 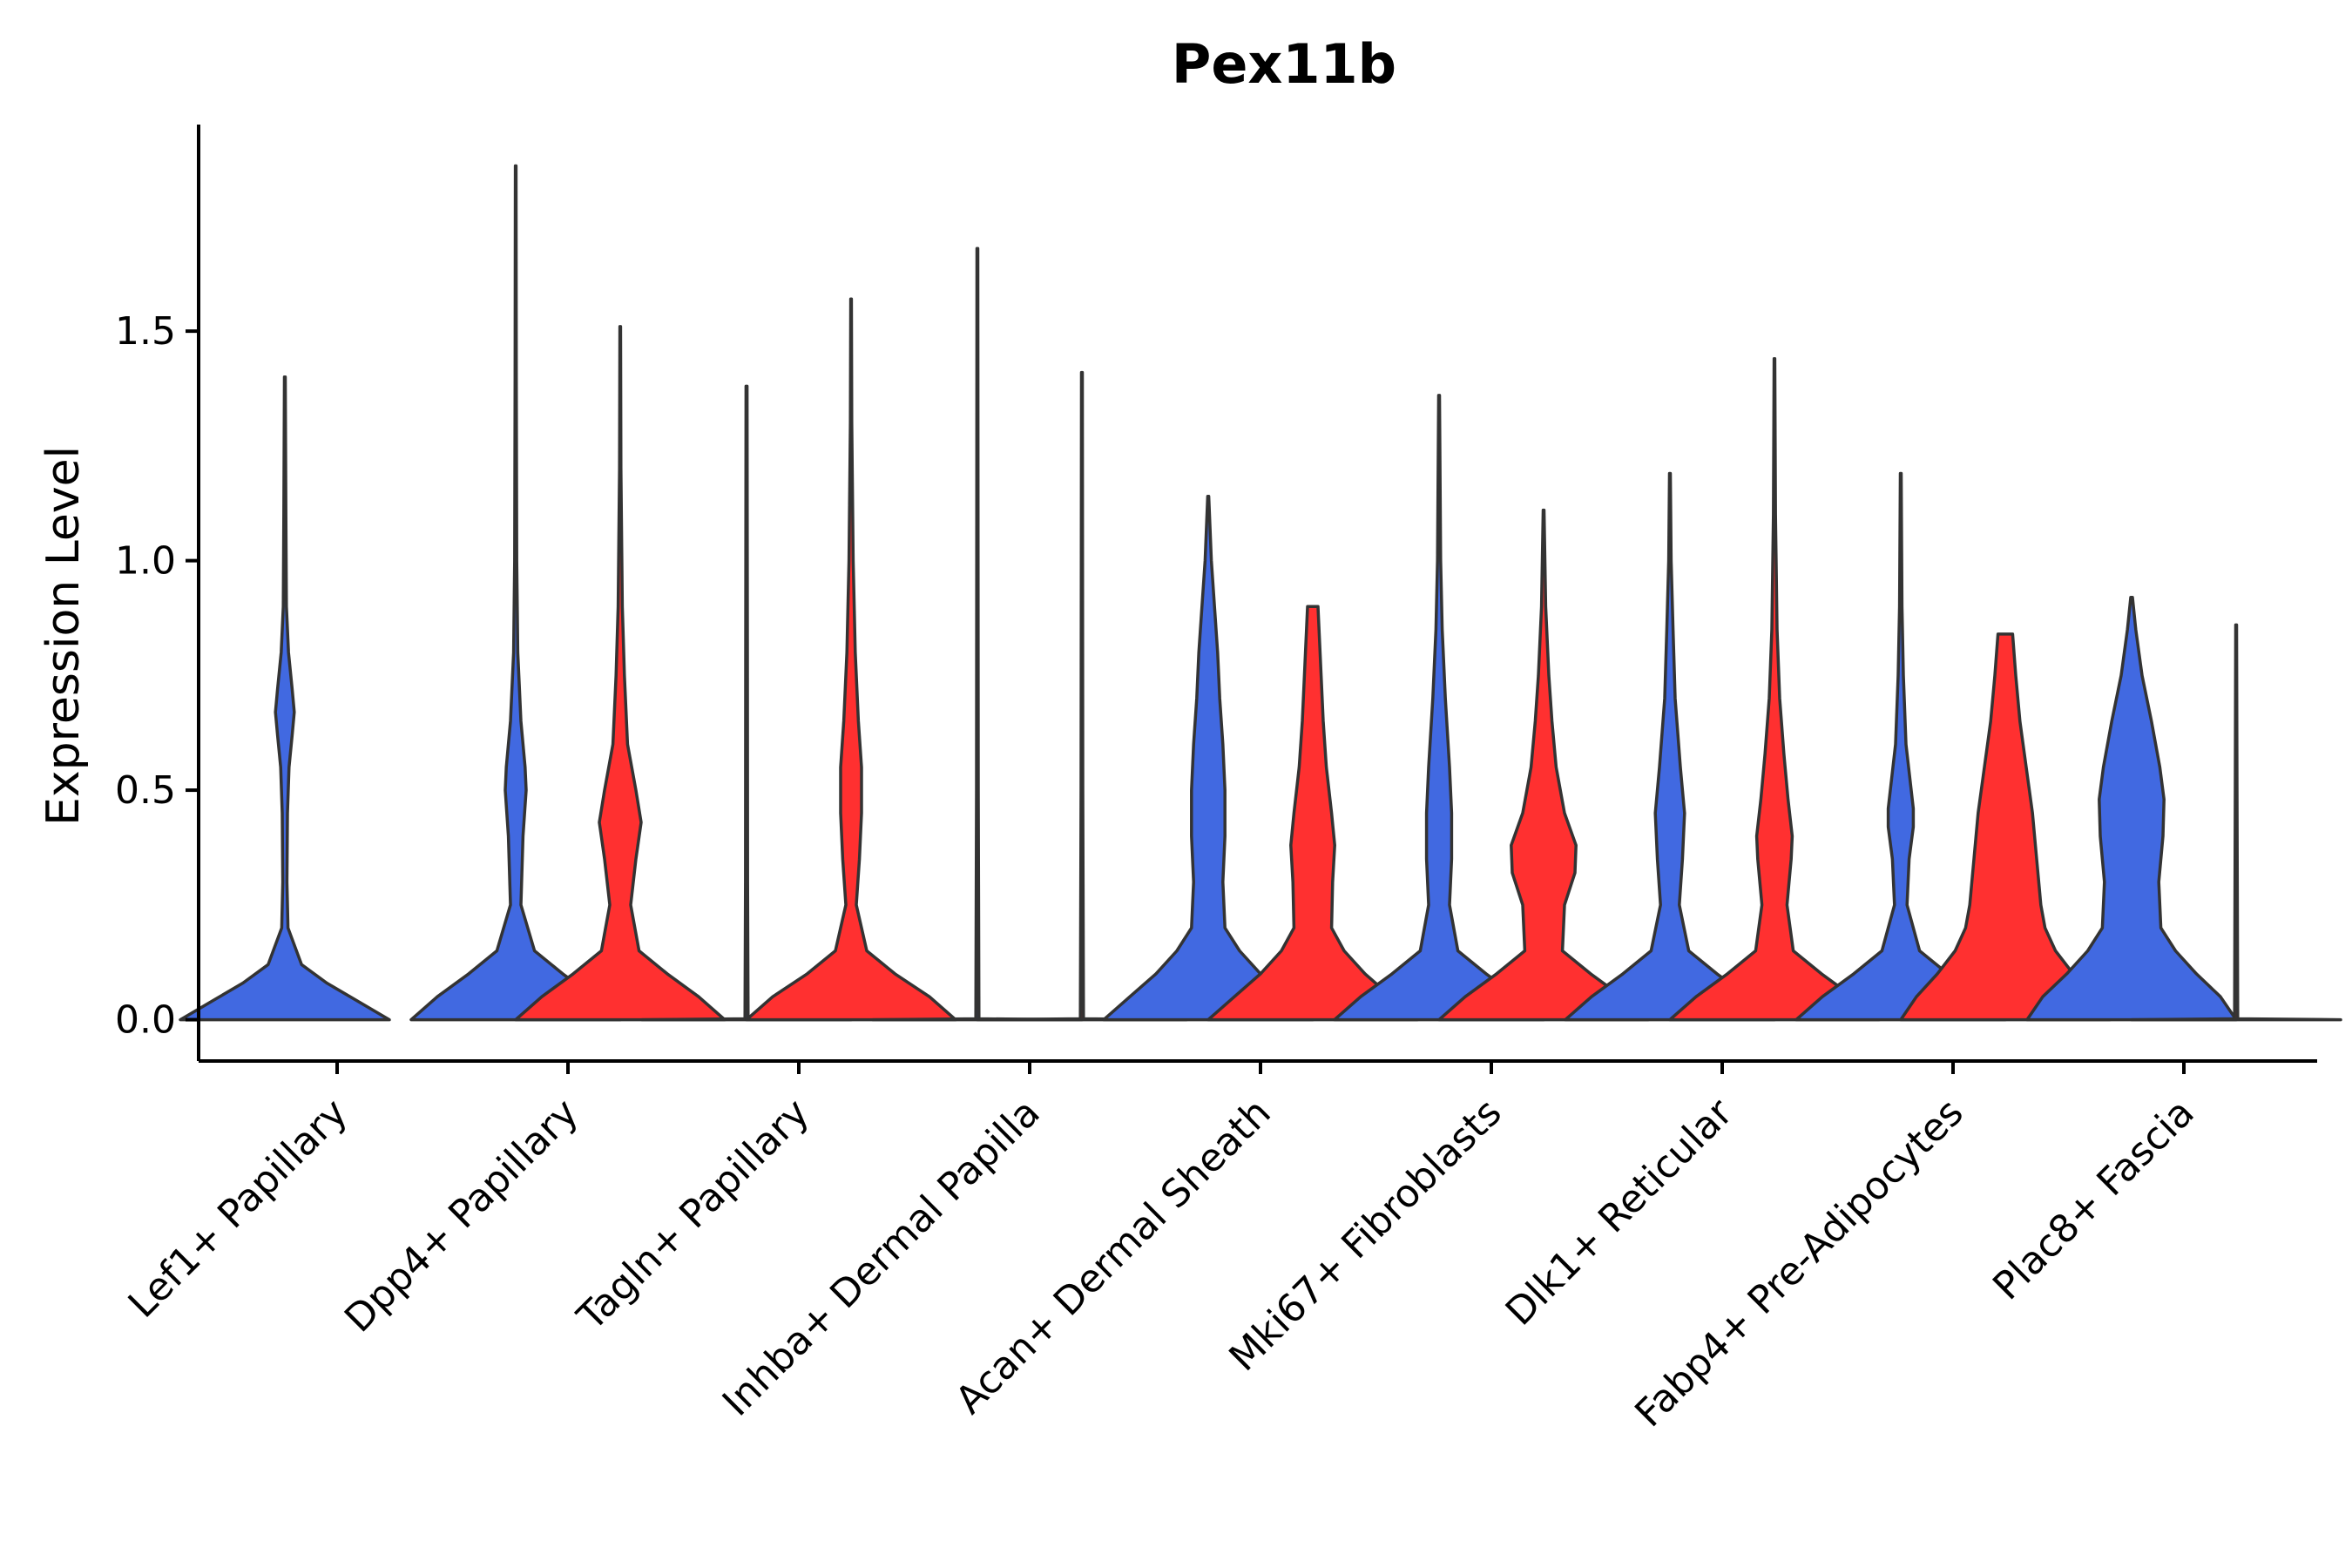 I want to click on y-tick-label: 1.0, so click(x=145, y=561).